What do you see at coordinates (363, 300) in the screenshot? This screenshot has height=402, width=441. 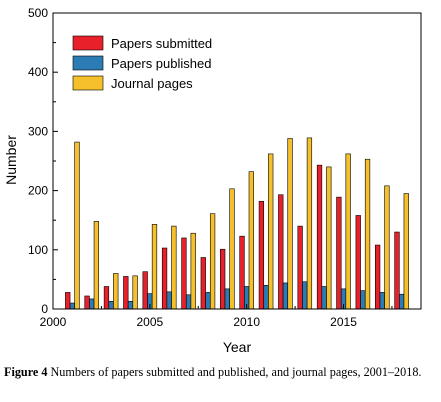 I see `bar-papers-published-2016` at bounding box center [363, 300].